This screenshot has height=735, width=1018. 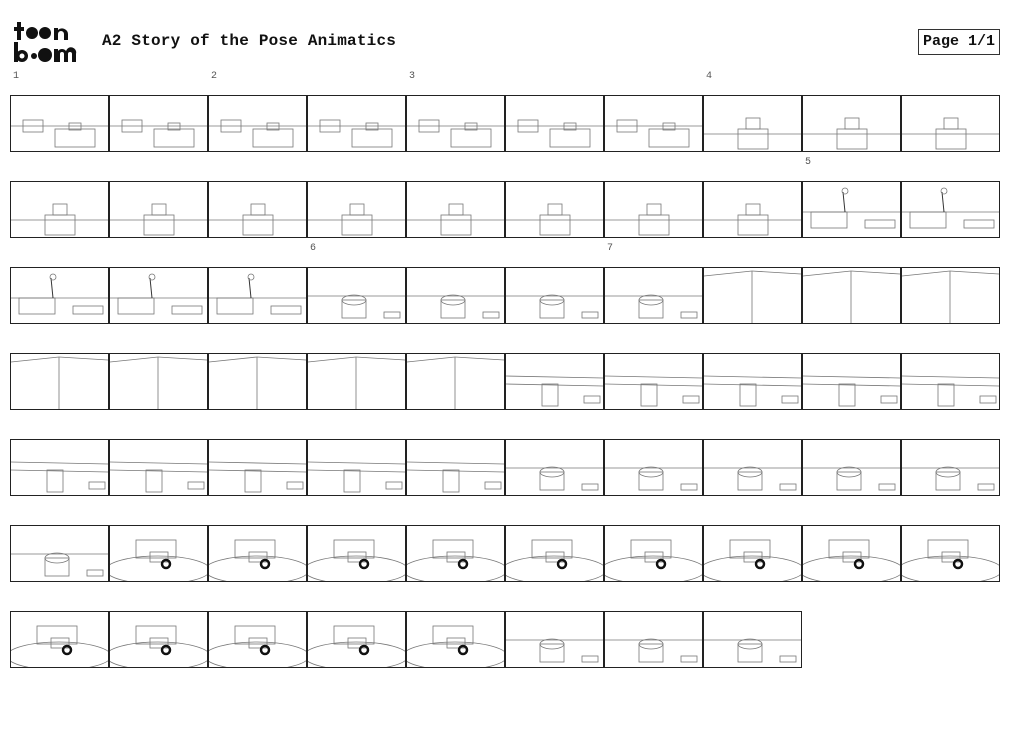 I want to click on scene-number: 1, so click(x=16, y=76).